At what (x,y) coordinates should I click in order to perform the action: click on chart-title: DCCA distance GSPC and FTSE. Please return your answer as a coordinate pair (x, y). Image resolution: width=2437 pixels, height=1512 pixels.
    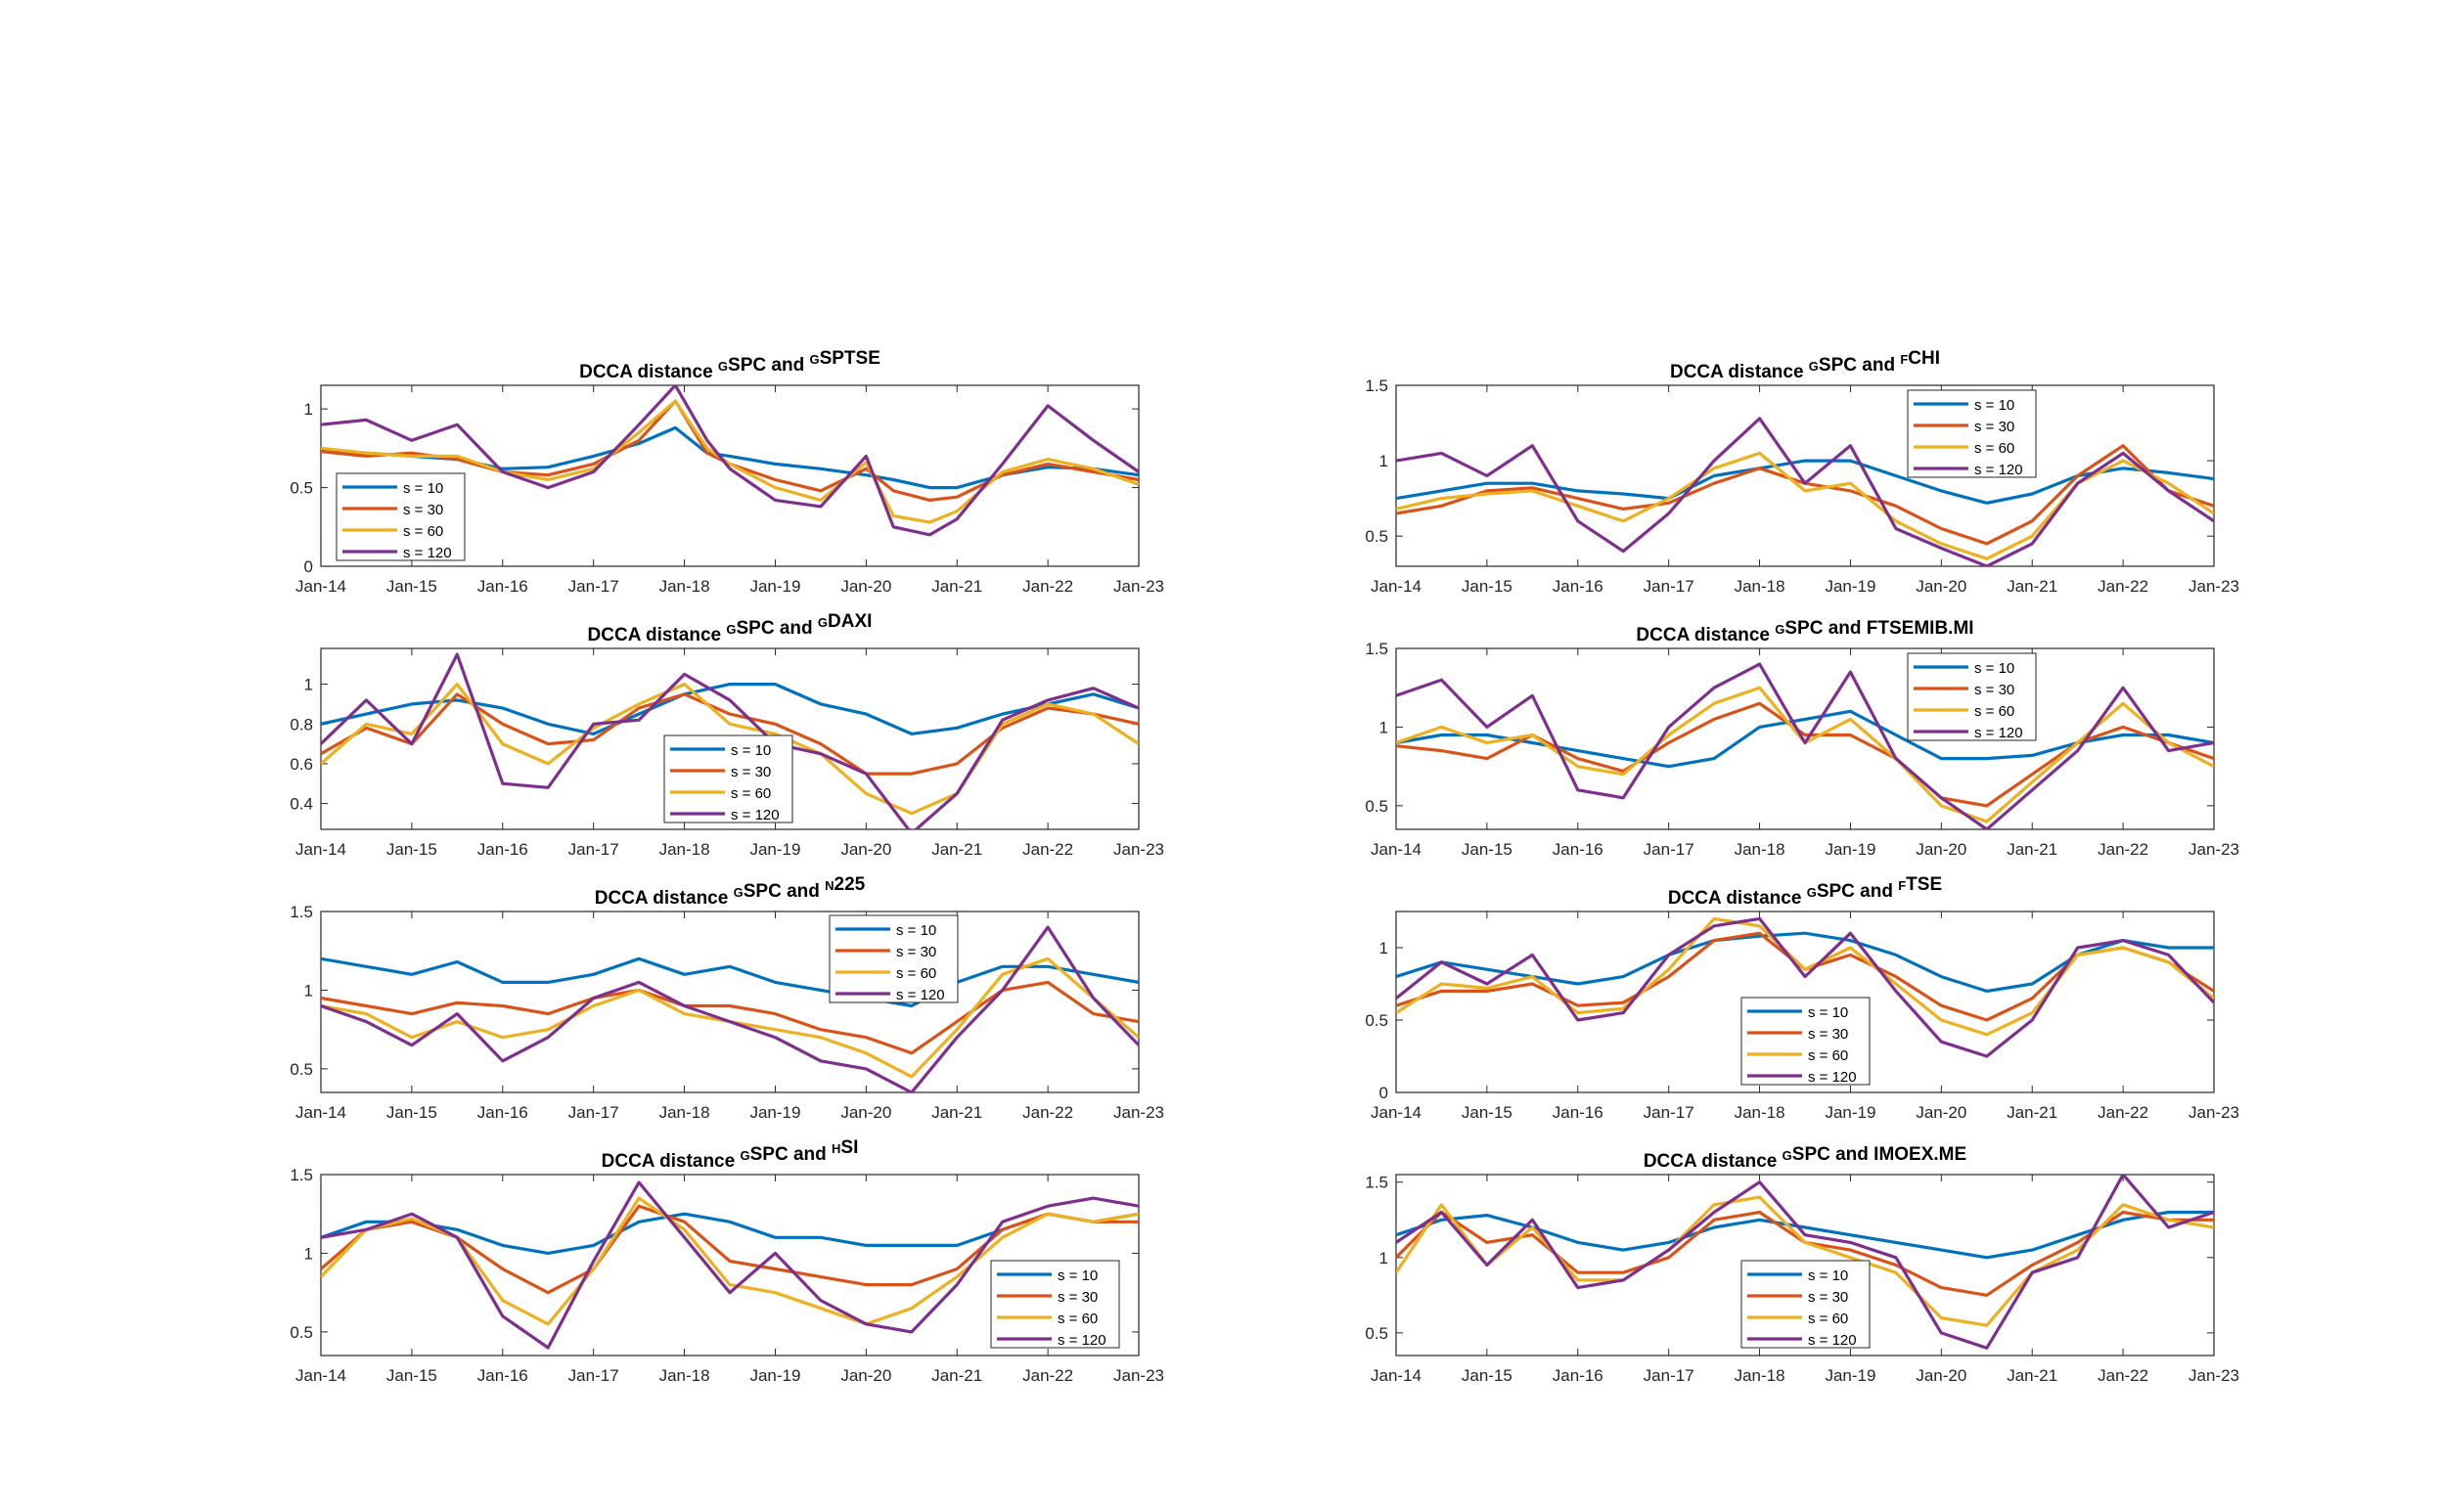
    Looking at the image, I should click on (1805, 892).